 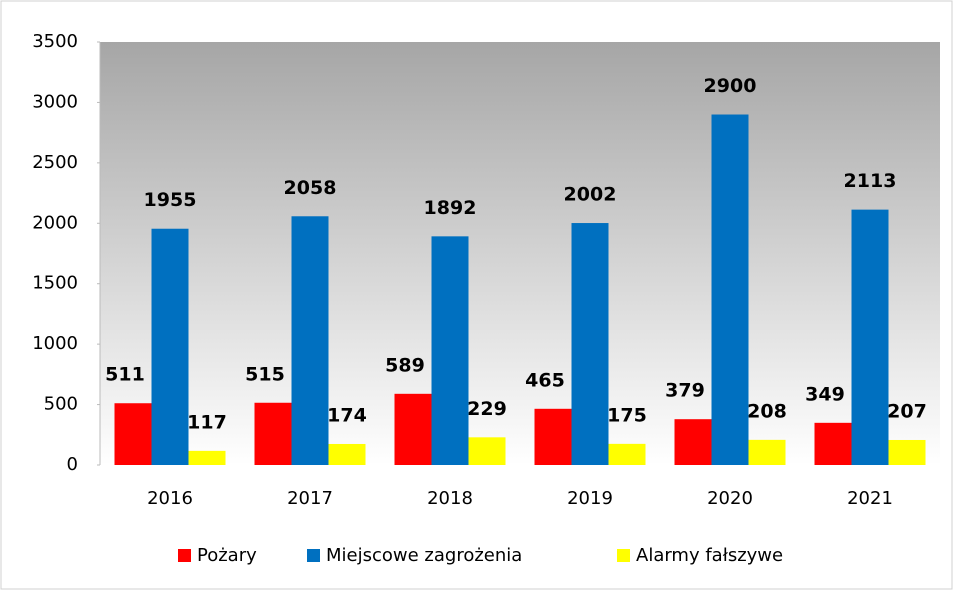 What do you see at coordinates (207, 422) in the screenshot?
I see `value-label: 117` at bounding box center [207, 422].